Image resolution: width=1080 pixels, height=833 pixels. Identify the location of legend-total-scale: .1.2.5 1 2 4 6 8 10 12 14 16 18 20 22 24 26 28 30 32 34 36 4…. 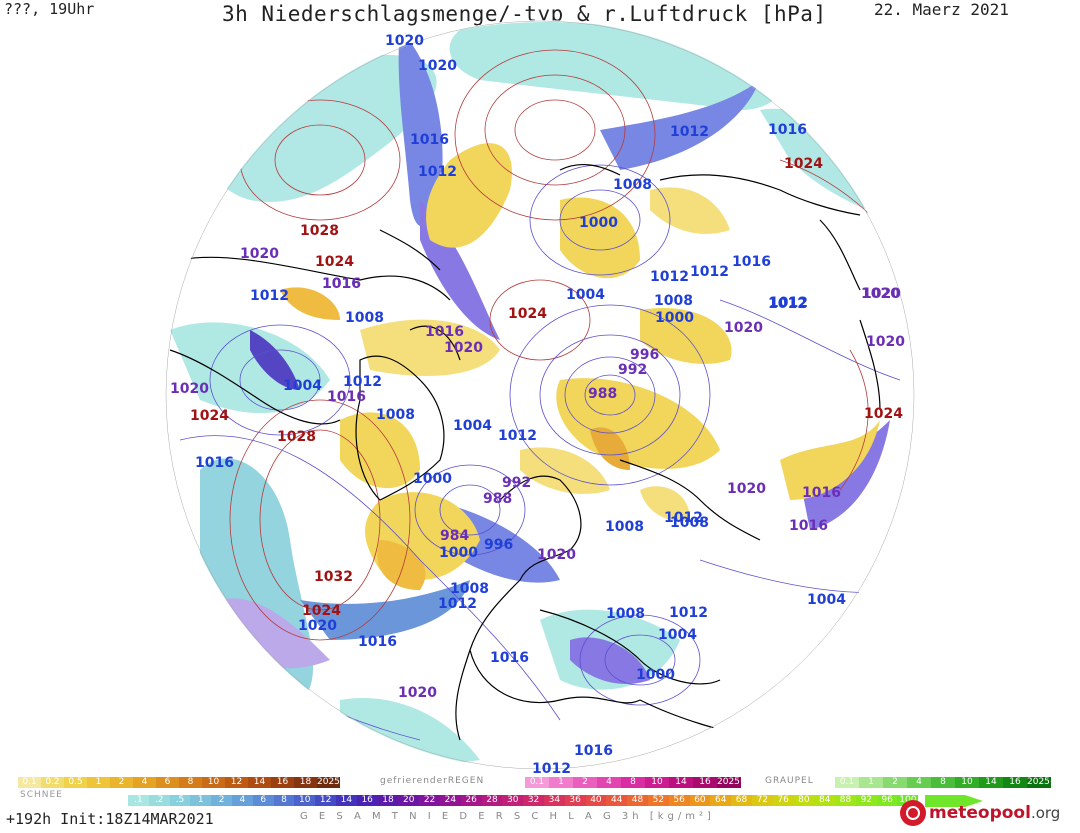
(523, 800).